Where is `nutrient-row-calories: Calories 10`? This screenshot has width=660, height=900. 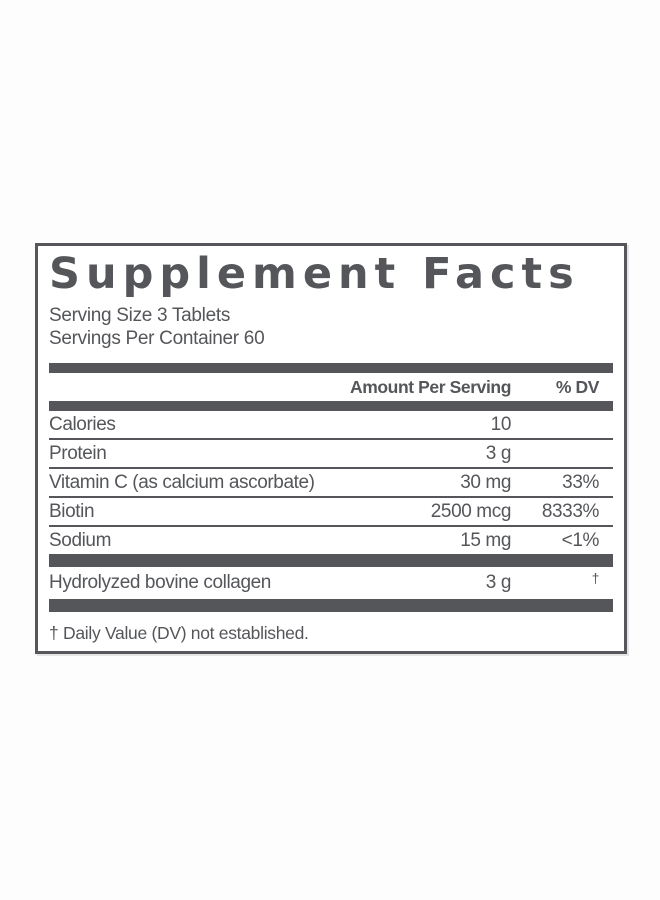
nutrient-row-calories: Calories 10 is located at coordinates (331, 424).